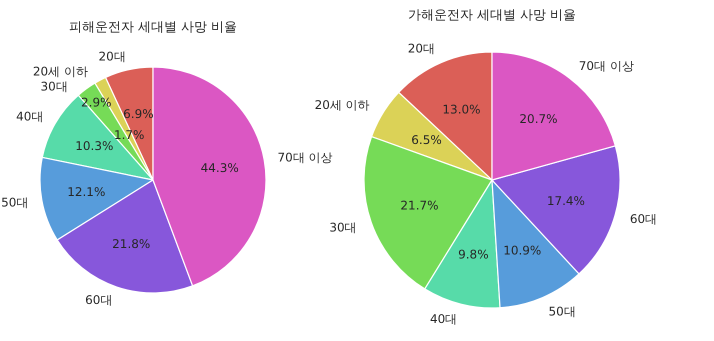 The width and height of the screenshot is (714, 341). What do you see at coordinates (94, 146) in the screenshot?
I see `data-label: 10.3%` at bounding box center [94, 146].